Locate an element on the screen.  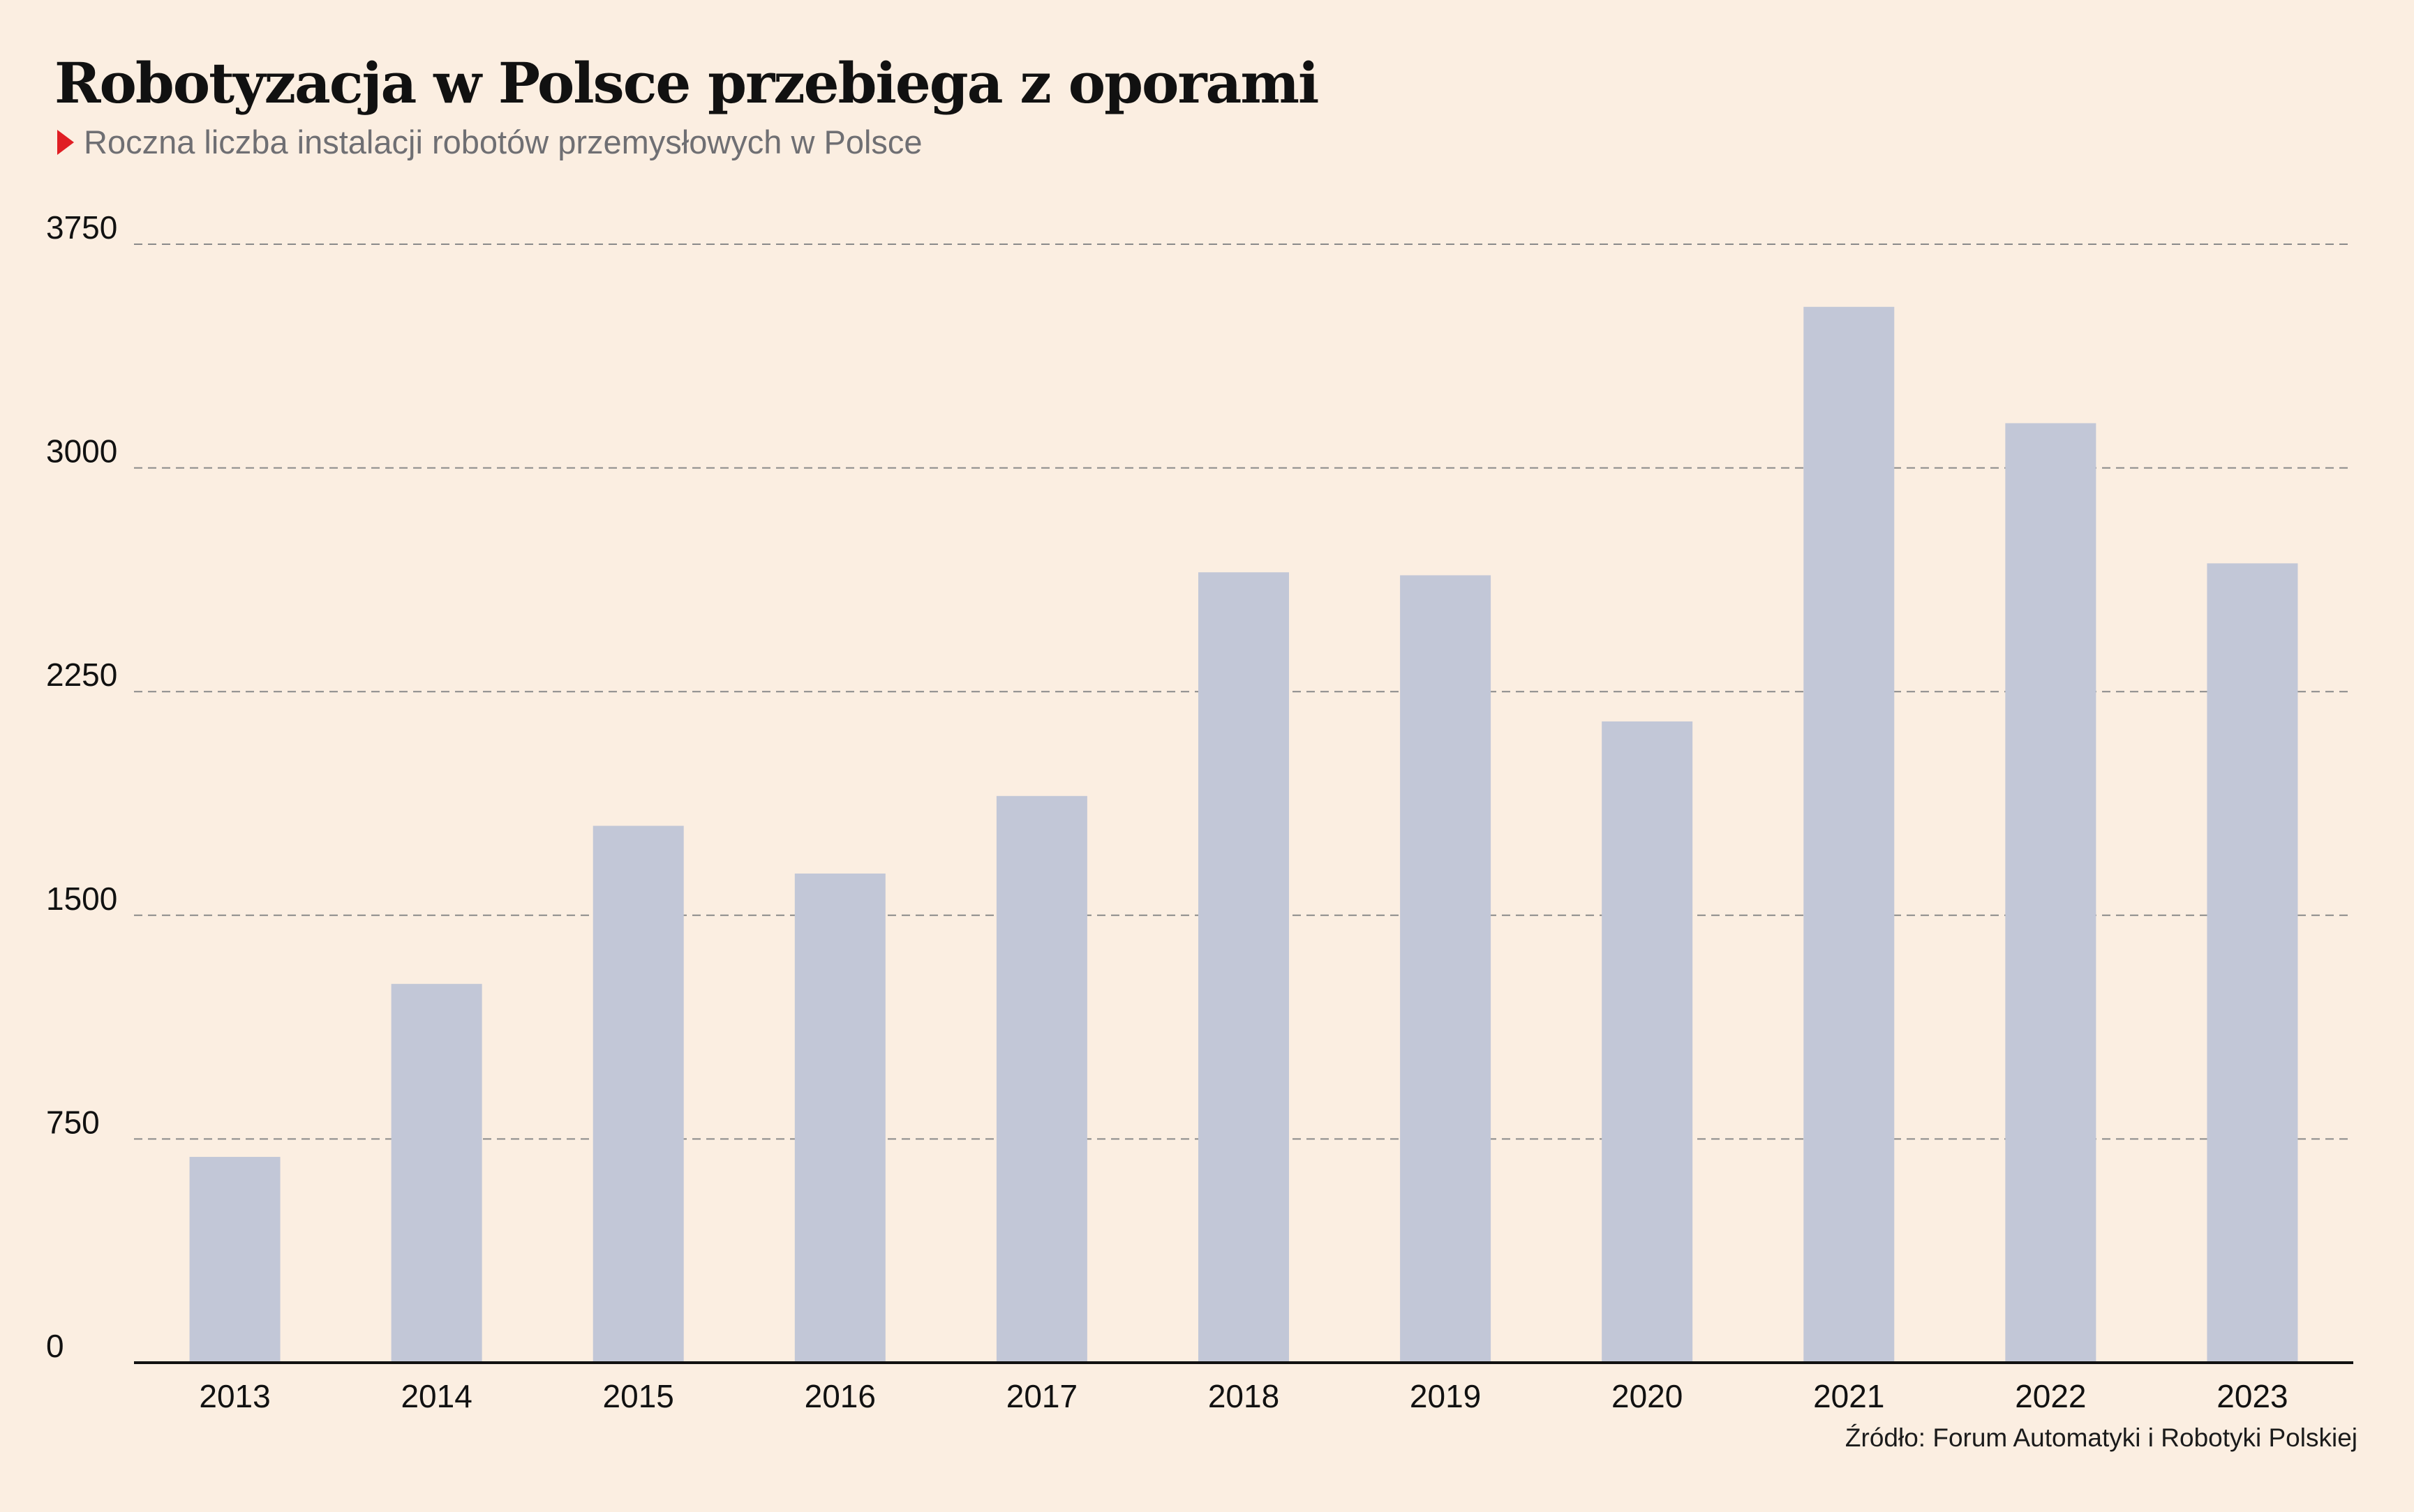
x-tick-label: 2021 is located at coordinates (1849, 1396).